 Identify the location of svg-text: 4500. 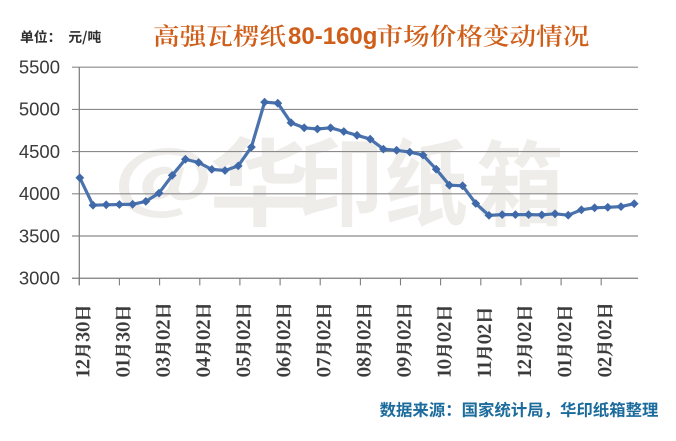
(39, 151).